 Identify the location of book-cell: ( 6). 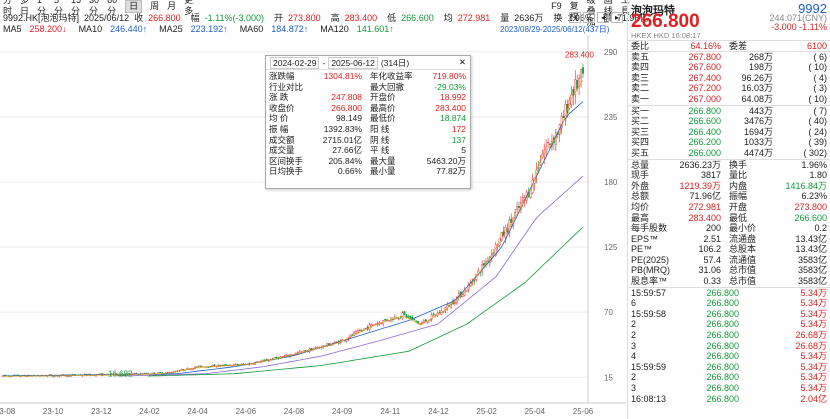
(820, 56).